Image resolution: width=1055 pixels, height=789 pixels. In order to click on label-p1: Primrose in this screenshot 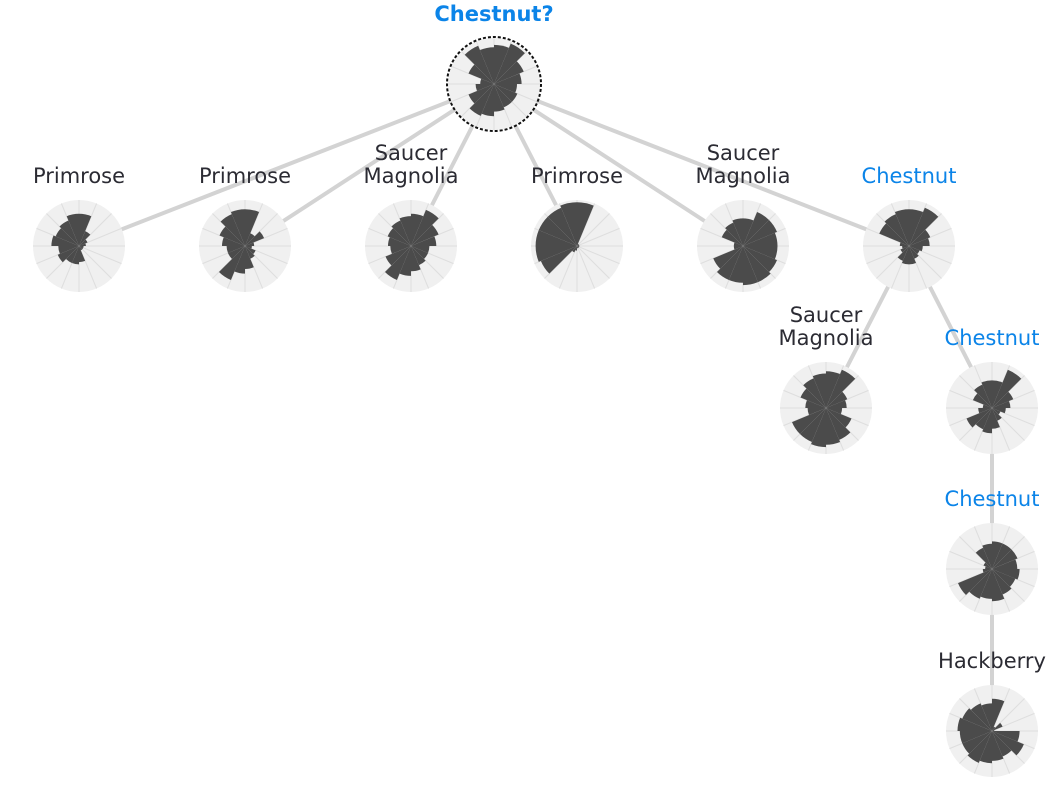, I will do `click(79, 176)`.